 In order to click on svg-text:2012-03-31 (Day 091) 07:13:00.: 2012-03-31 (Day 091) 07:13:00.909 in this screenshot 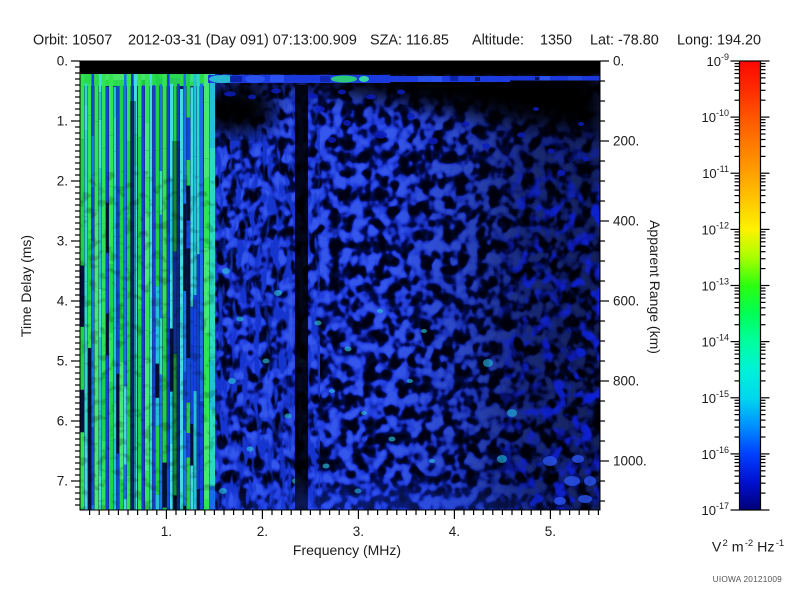, I will do `click(242, 41)`.